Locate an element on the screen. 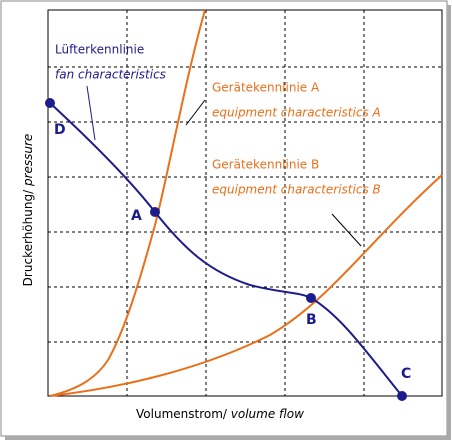 The height and width of the screenshot is (441, 452). point-label: C is located at coordinates (406, 374).